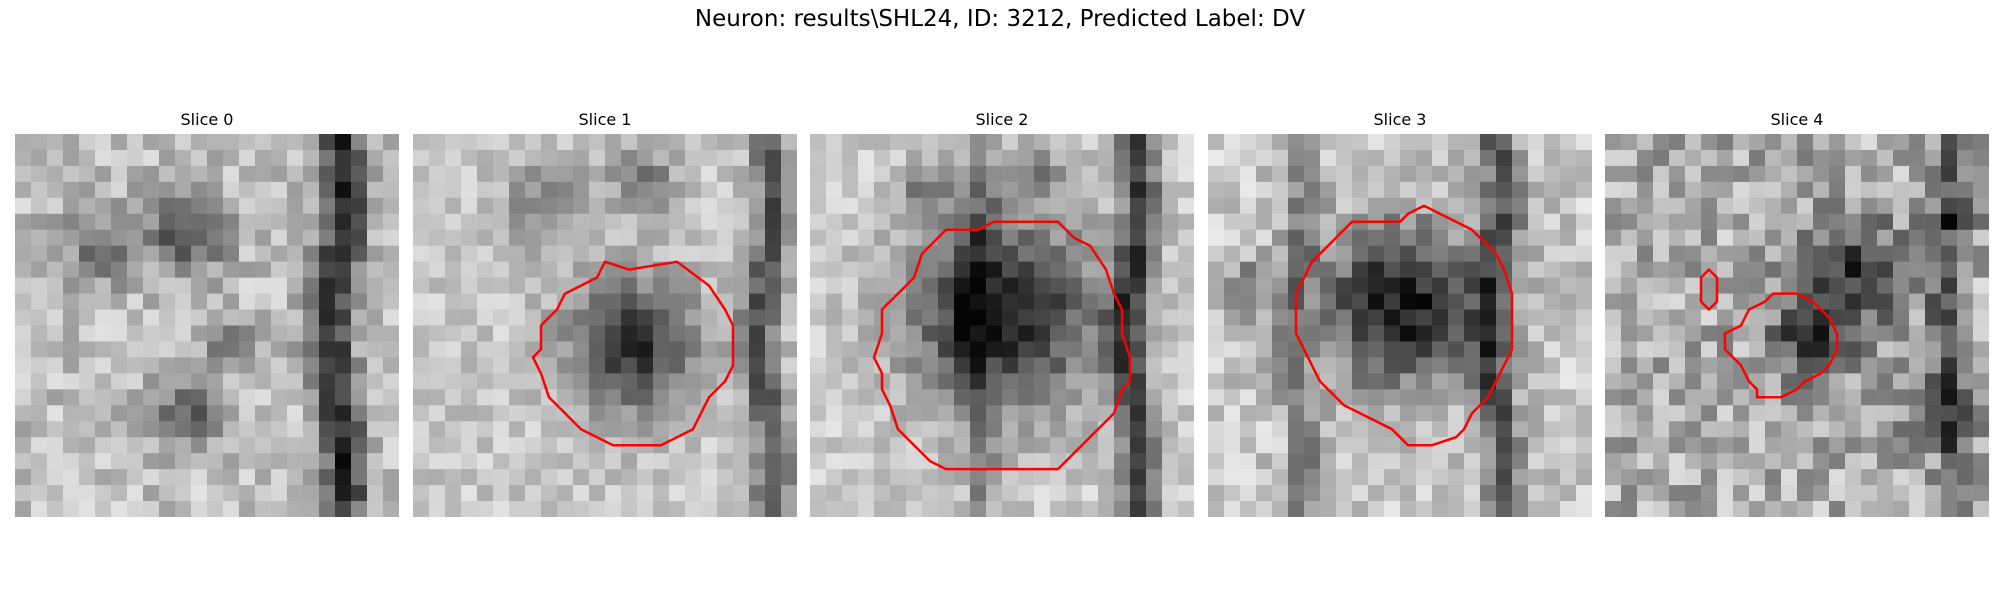 The image size is (2000, 600). I want to click on slice-panel-1: Slice 1, so click(605, 312).